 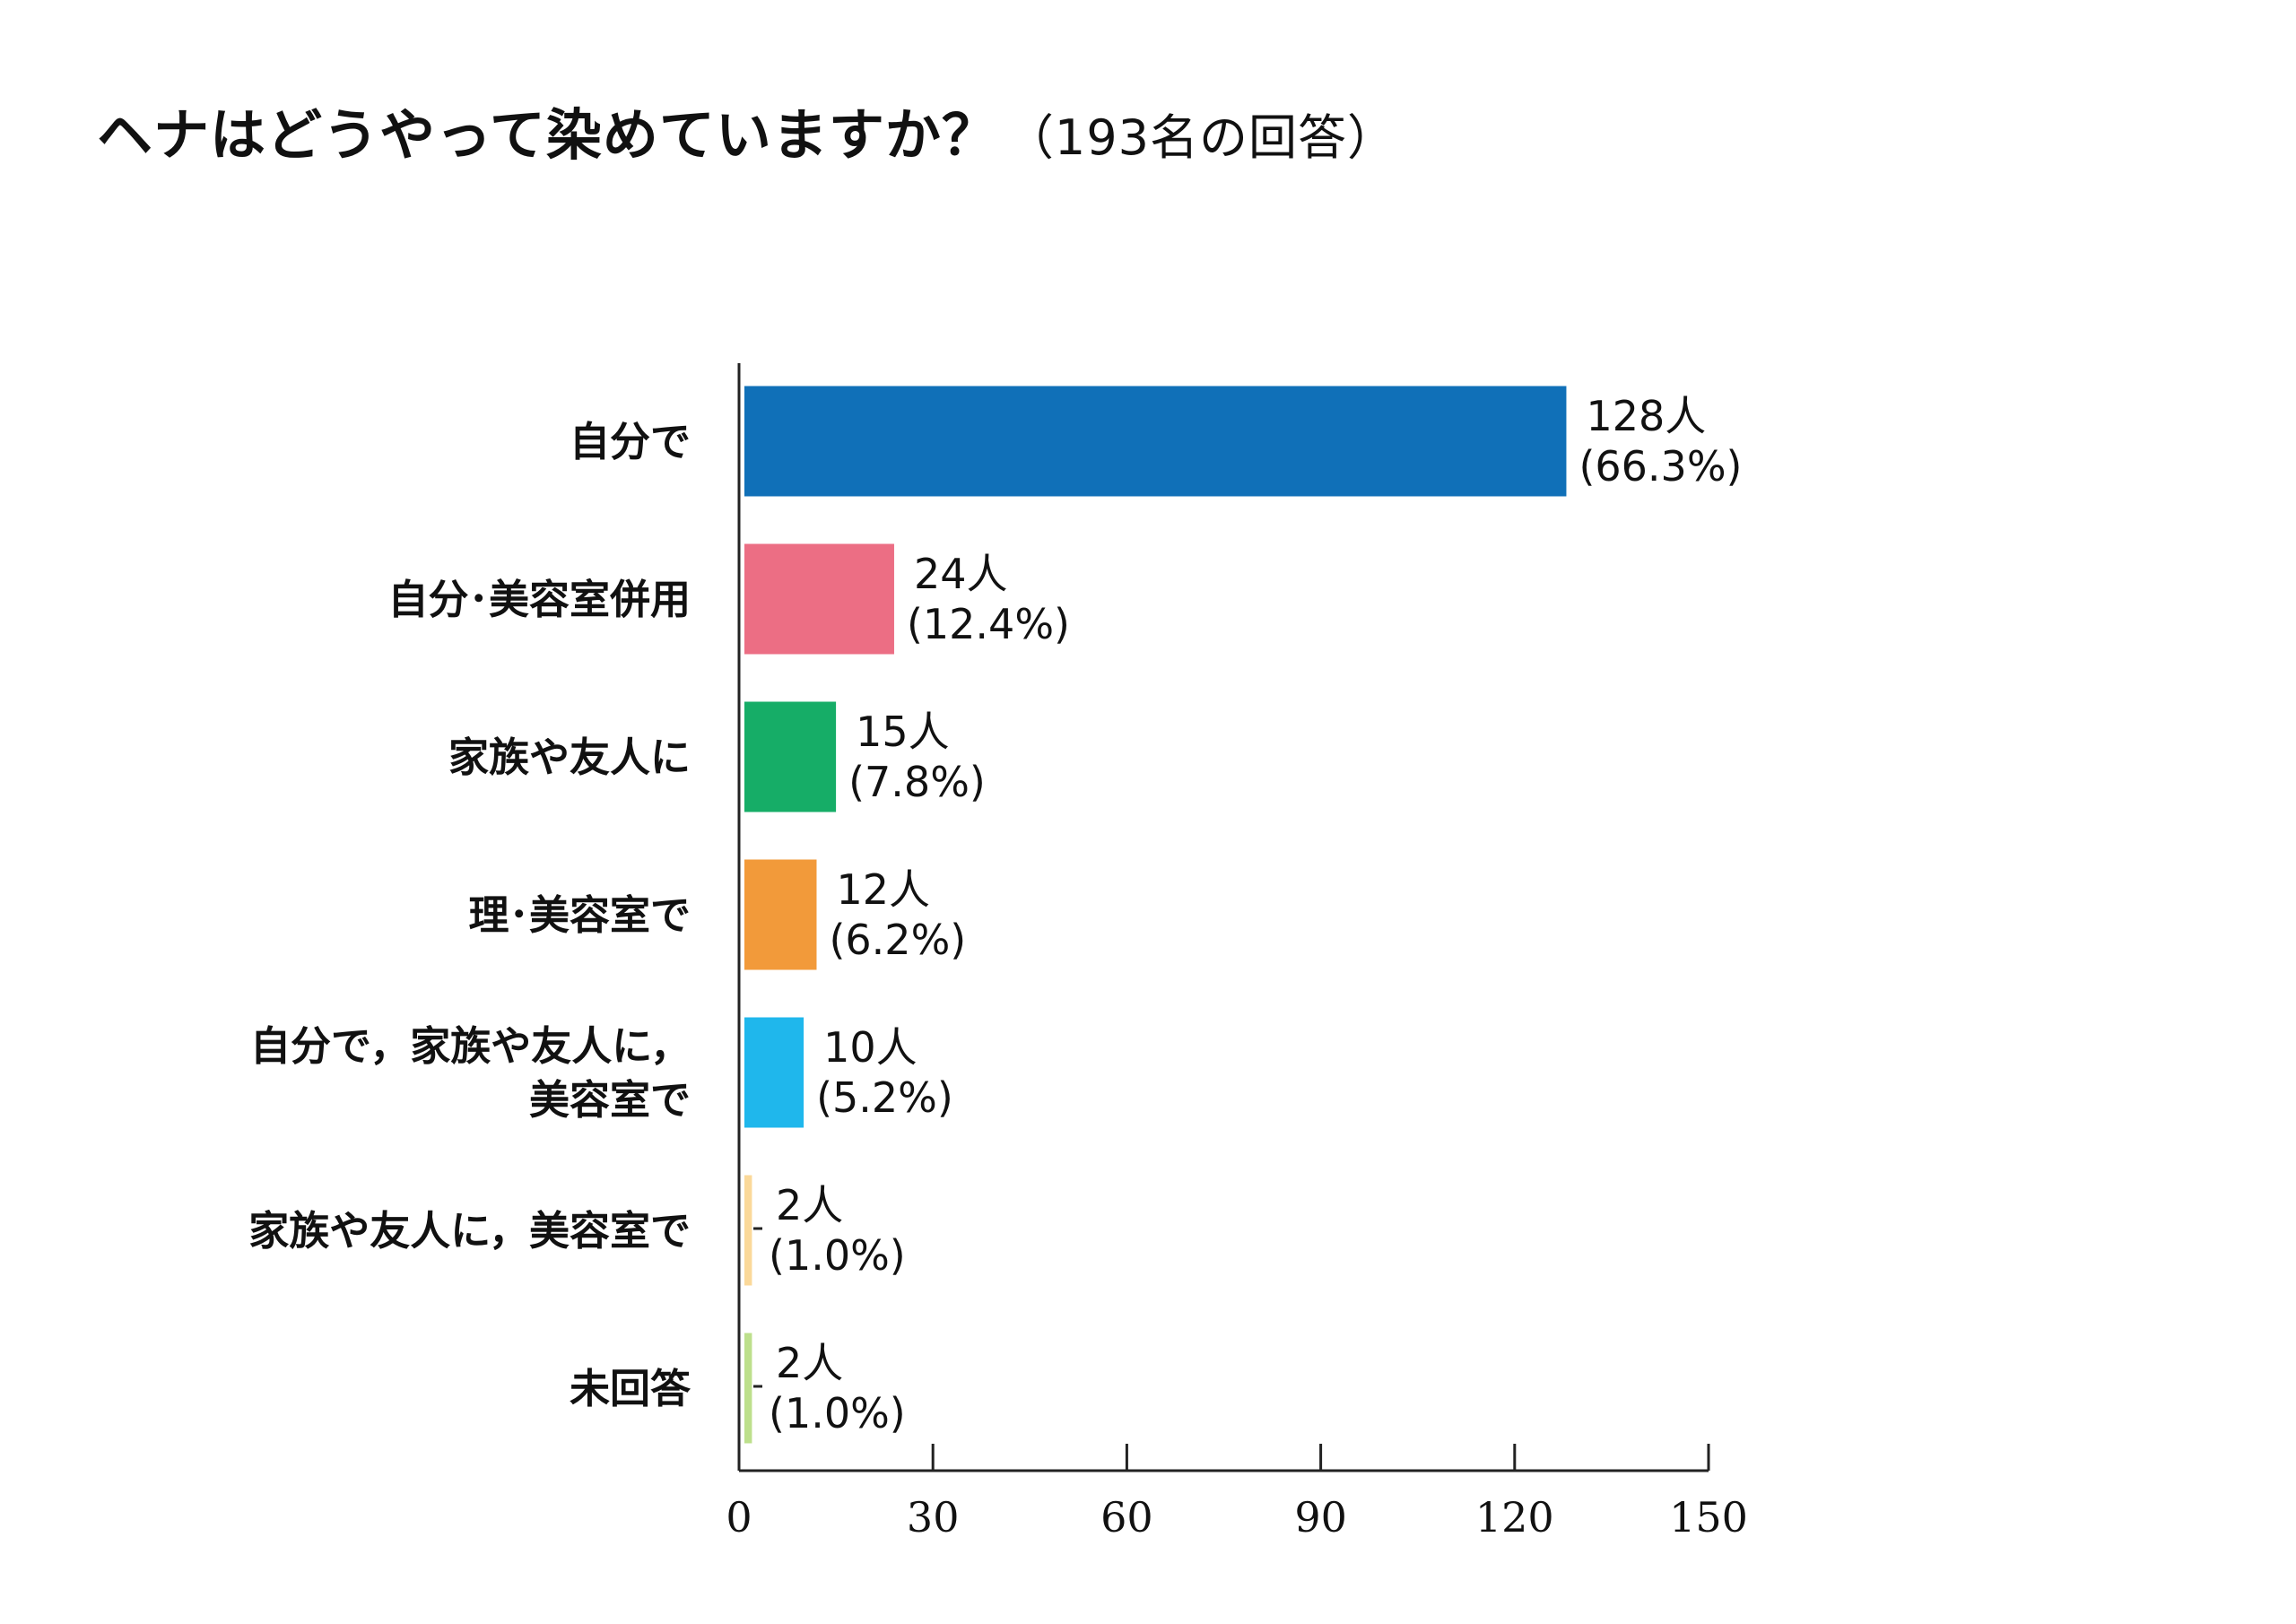 What do you see at coordinates (917, 782) in the screenshot?
I see `percent-label: (7.8%)` at bounding box center [917, 782].